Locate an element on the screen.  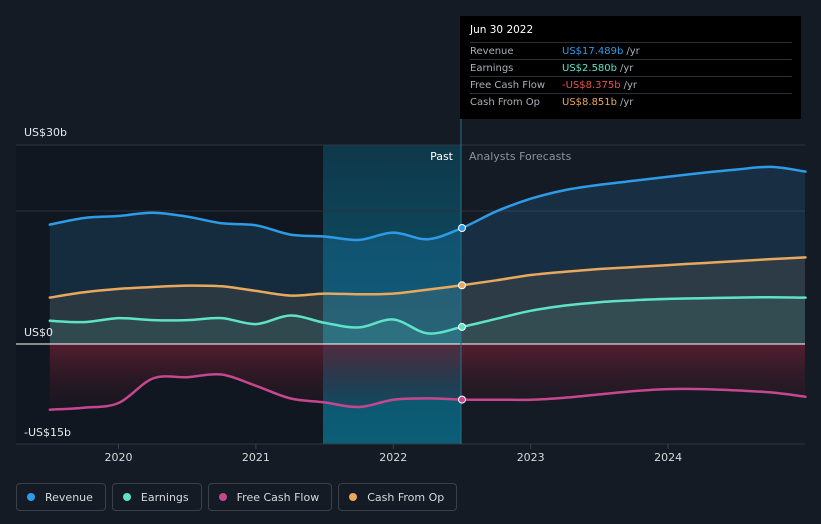
legend-cash-from-op: Cash From Op is located at coordinates (398, 497).